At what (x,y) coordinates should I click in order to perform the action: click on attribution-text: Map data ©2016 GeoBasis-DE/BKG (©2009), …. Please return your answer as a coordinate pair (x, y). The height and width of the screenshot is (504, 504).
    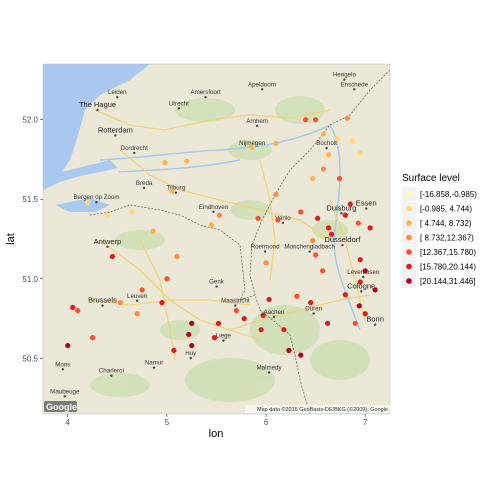
    Looking at the image, I should click on (322, 409).